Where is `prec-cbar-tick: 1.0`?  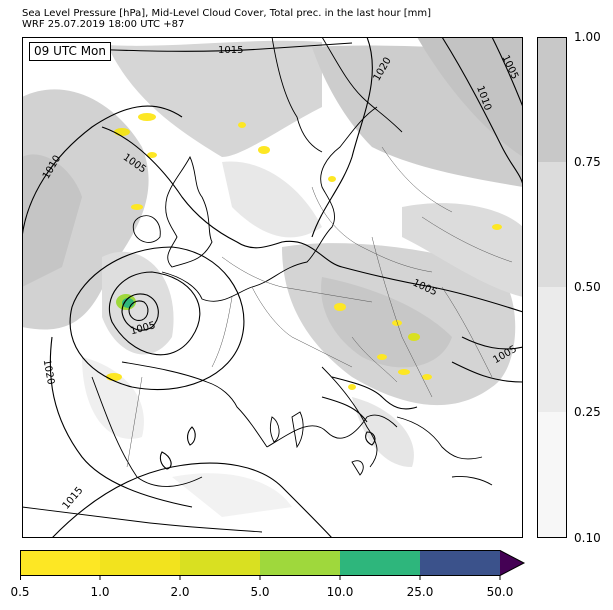 prec-cbar-tick: 1.0 is located at coordinates (100, 592).